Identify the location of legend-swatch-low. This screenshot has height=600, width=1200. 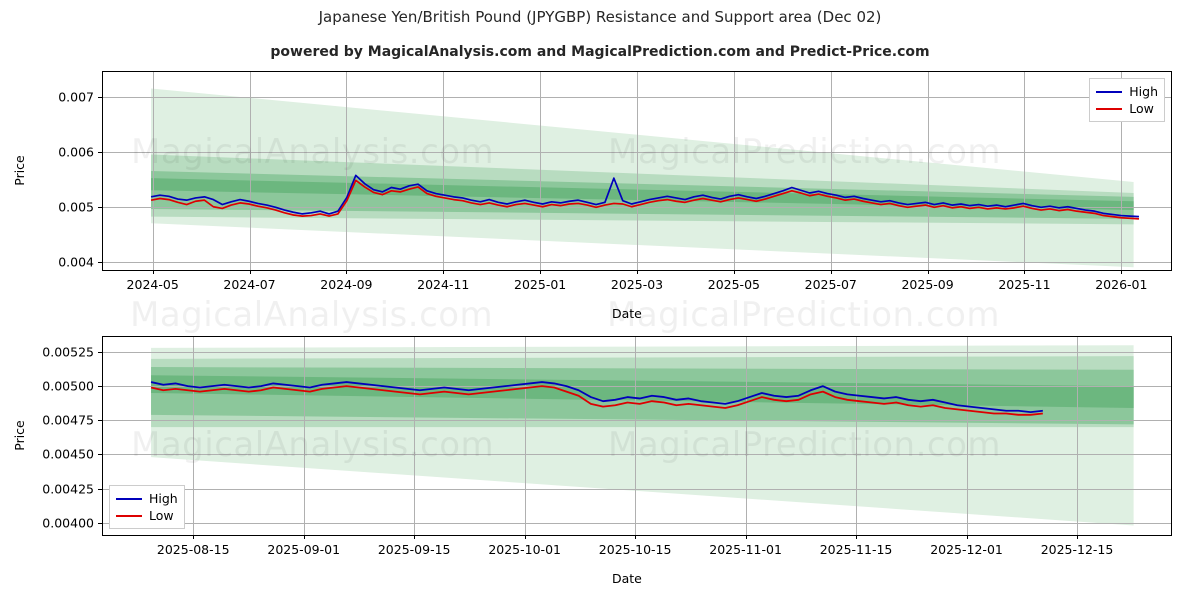
(1109, 108).